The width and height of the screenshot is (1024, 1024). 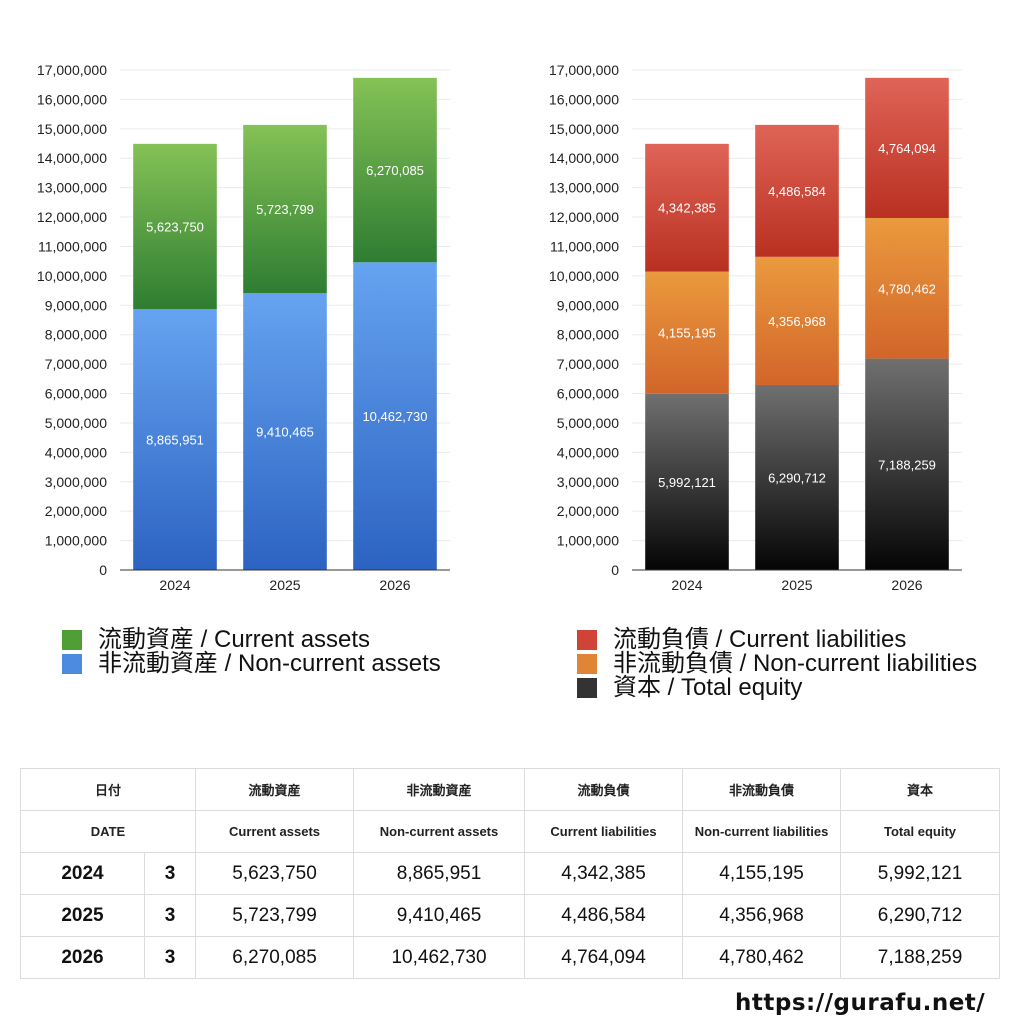 What do you see at coordinates (439, 915) in the screenshot?
I see `cell-non-current-assets: 9,410,465` at bounding box center [439, 915].